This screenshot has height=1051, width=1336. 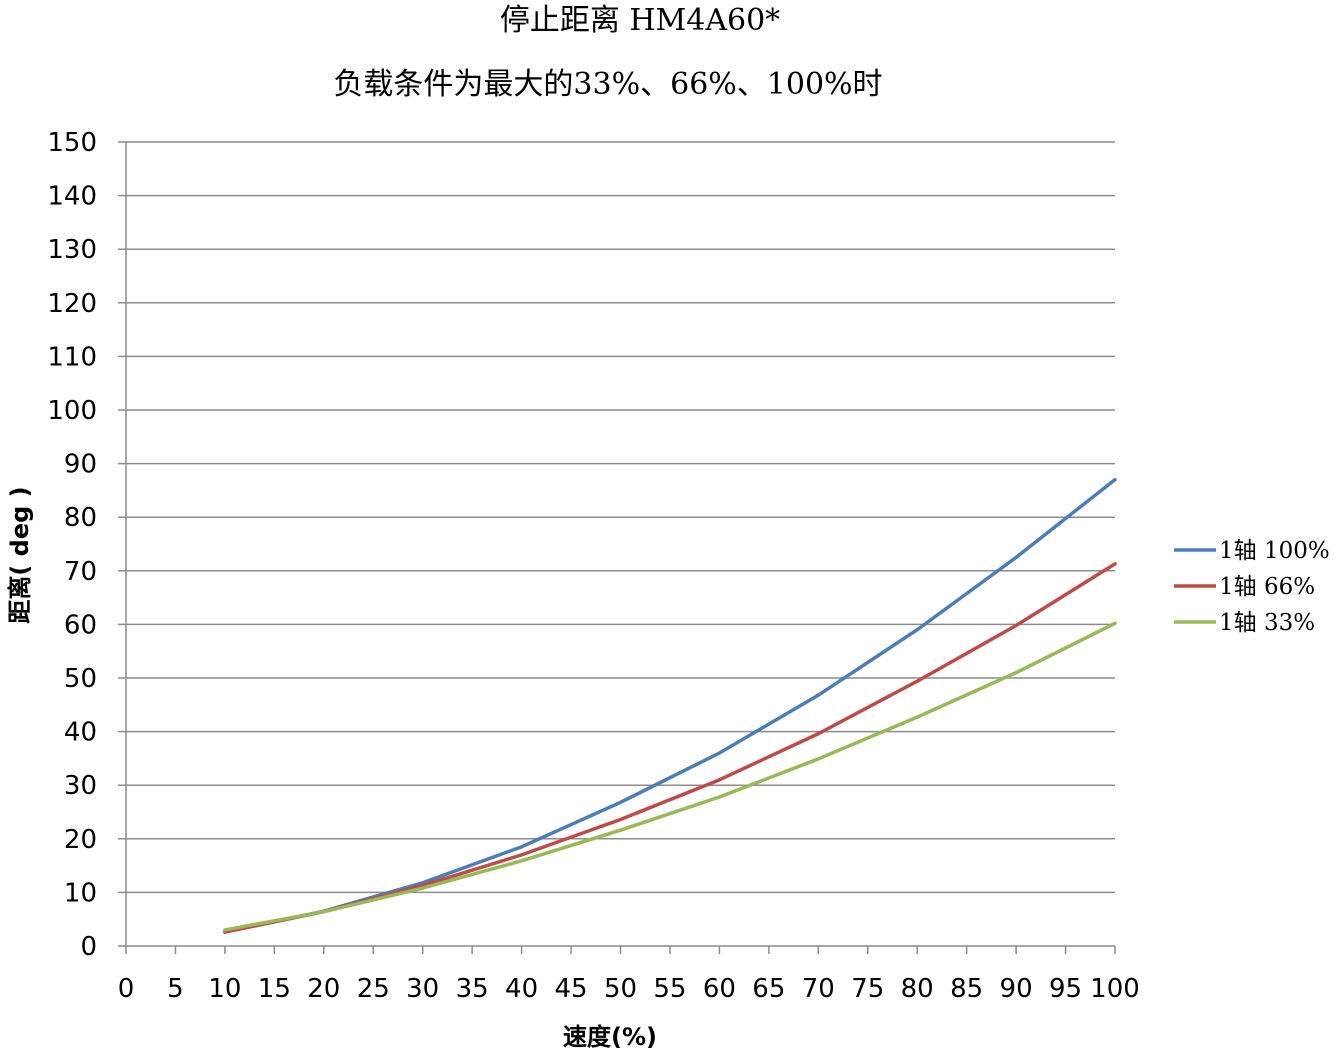 I want to click on y-tick-label: 140, so click(x=72, y=197).